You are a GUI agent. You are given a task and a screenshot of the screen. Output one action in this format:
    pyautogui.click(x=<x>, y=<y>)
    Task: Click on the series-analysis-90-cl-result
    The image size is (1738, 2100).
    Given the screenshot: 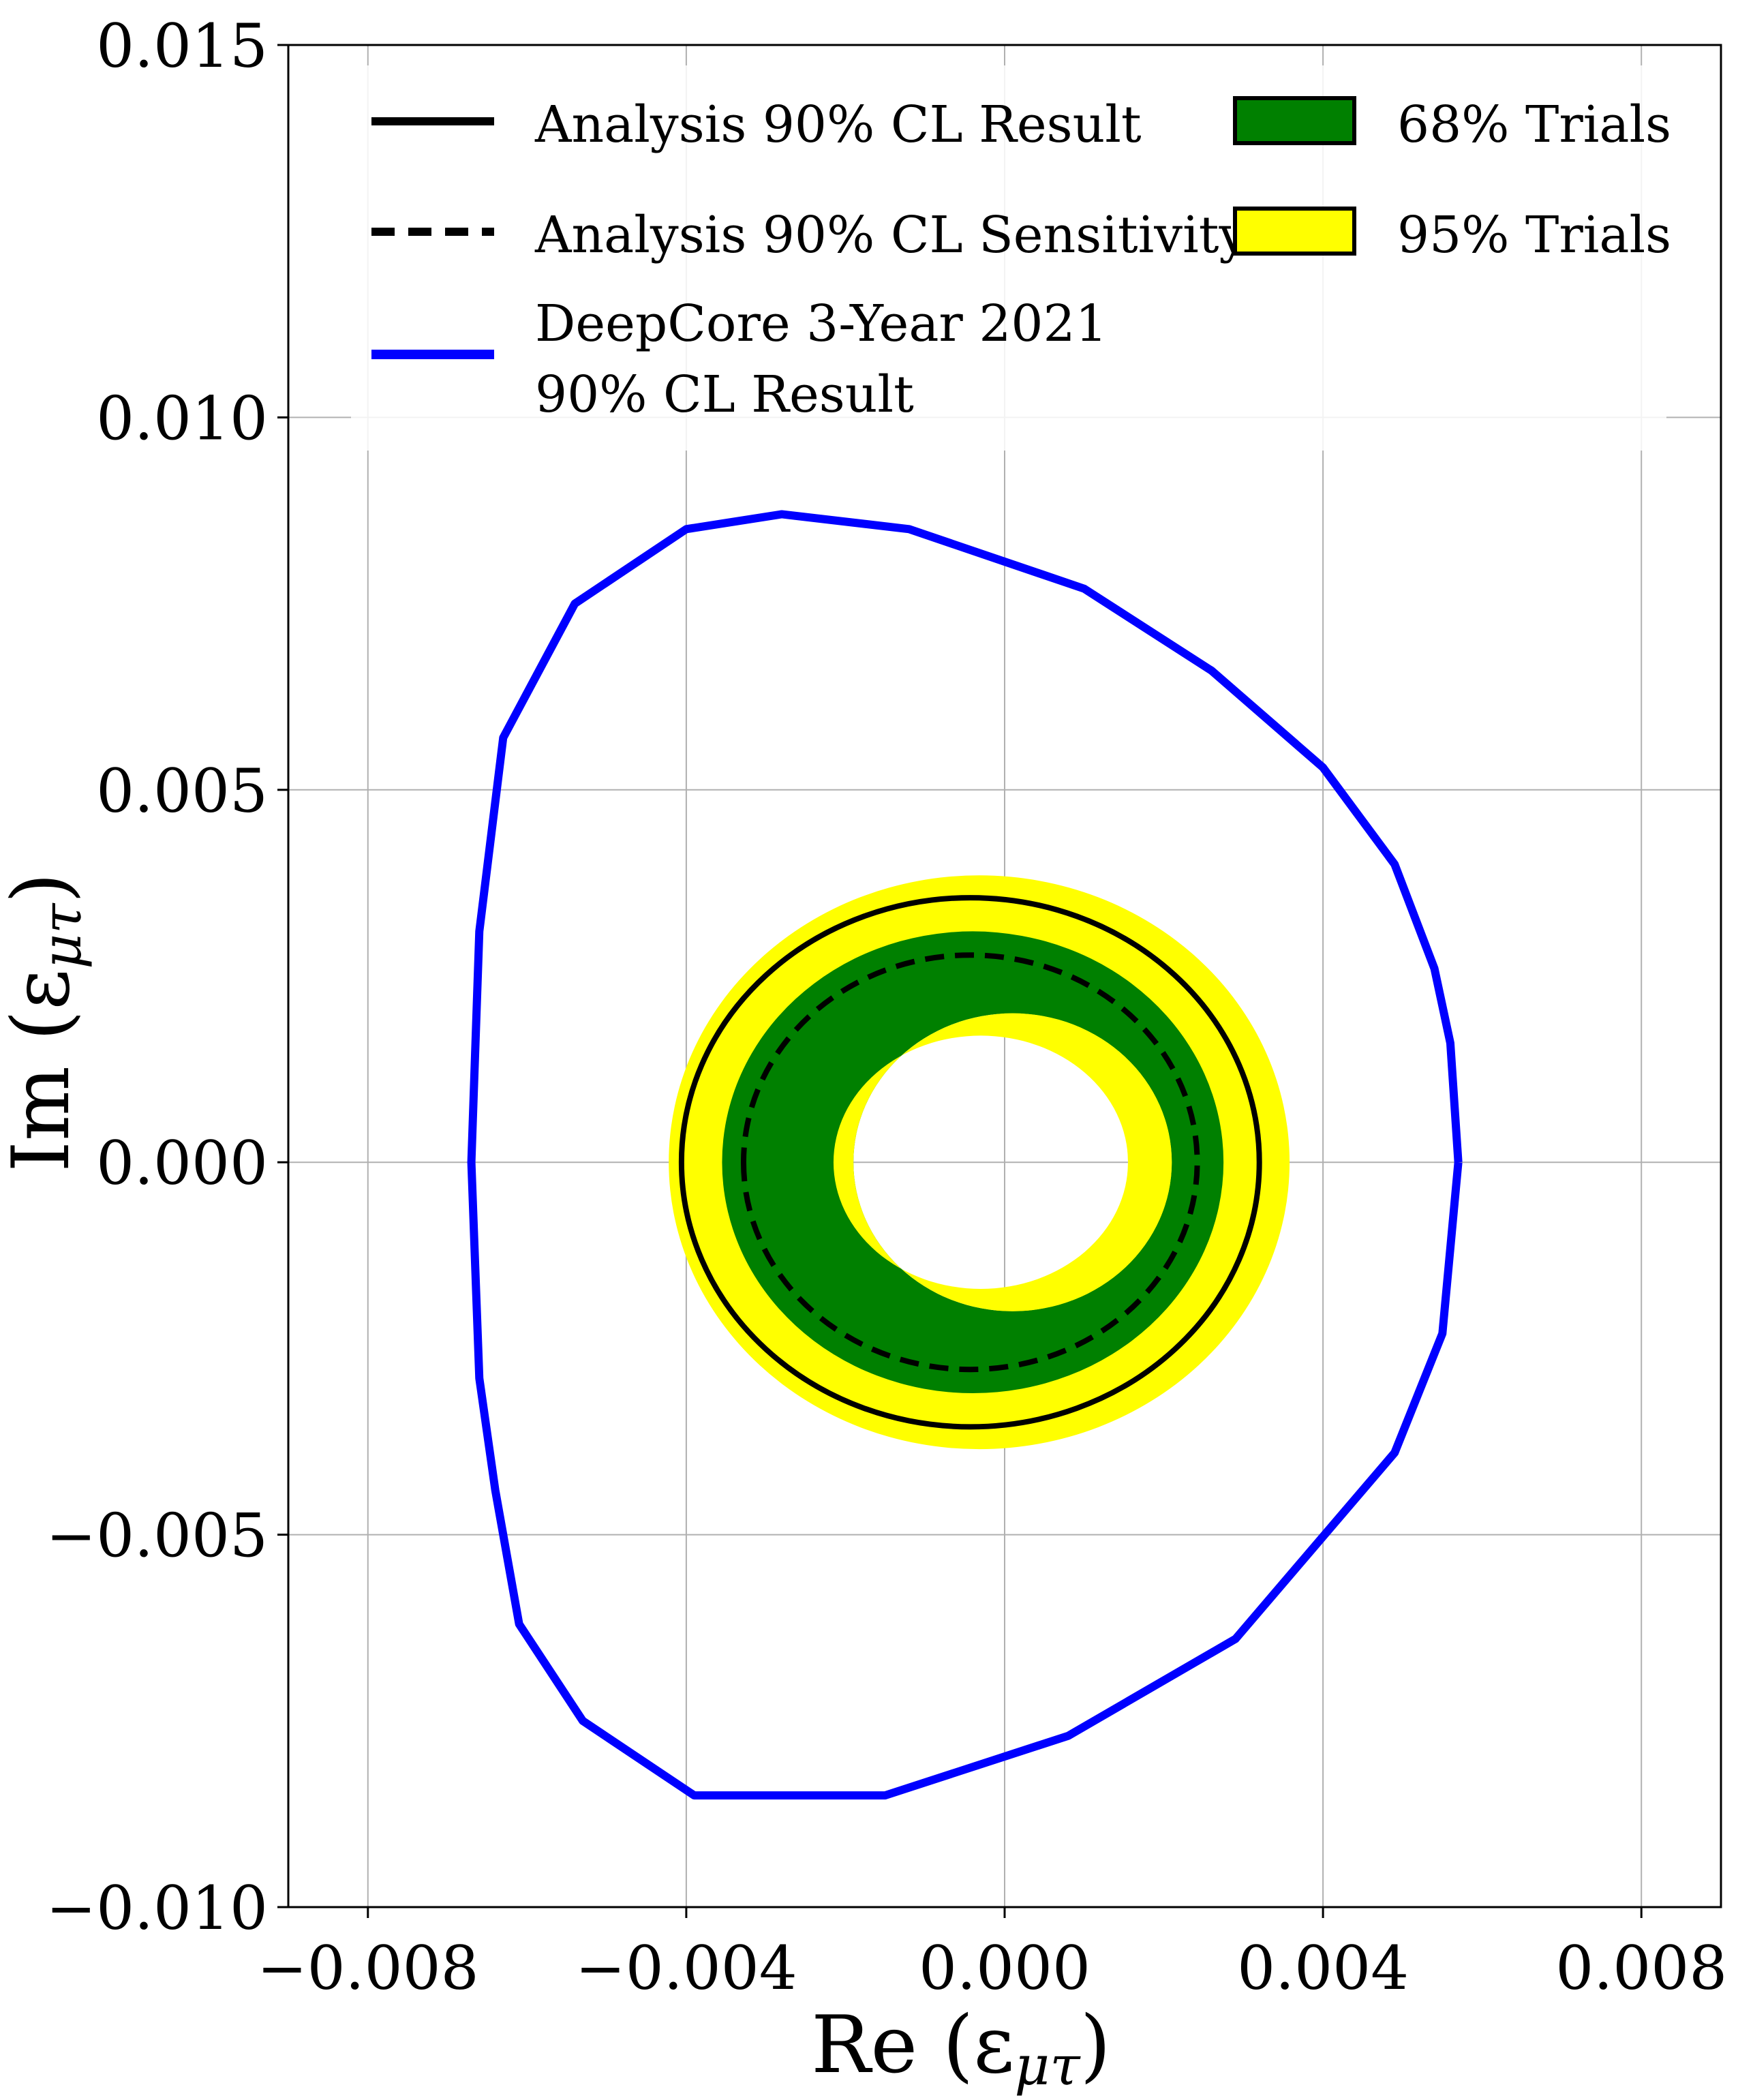 What is the action you would take?
    pyautogui.click(x=970, y=1162)
    